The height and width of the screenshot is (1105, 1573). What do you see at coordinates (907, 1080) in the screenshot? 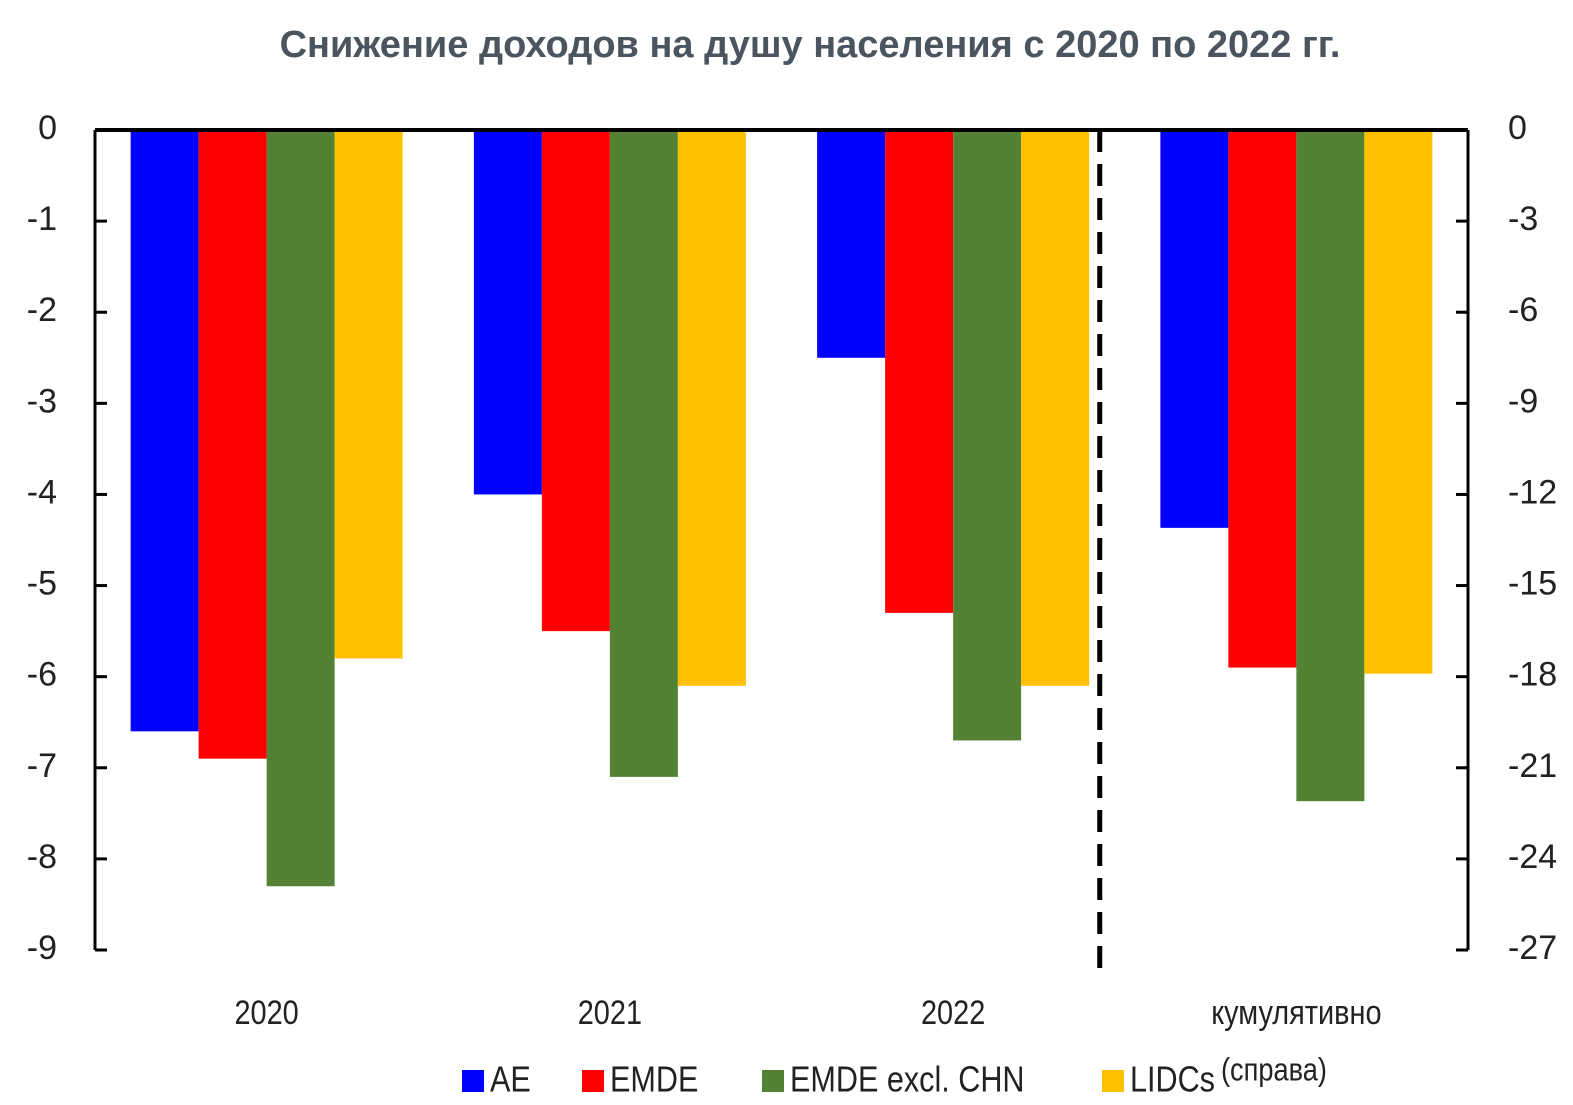
I see `legend-label: EMDE excl. CHN` at bounding box center [907, 1080].